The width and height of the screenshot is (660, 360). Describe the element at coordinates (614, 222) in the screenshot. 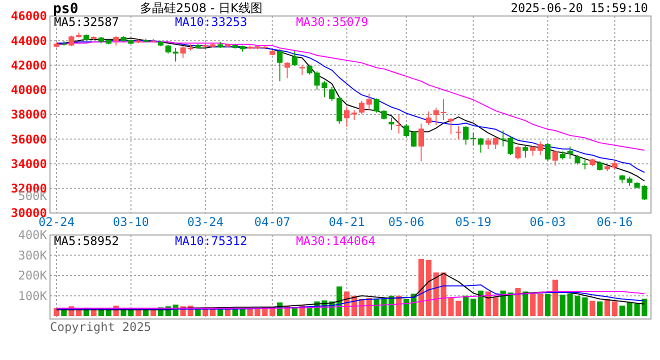

I see `x-tick-label: 06-16` at that location.